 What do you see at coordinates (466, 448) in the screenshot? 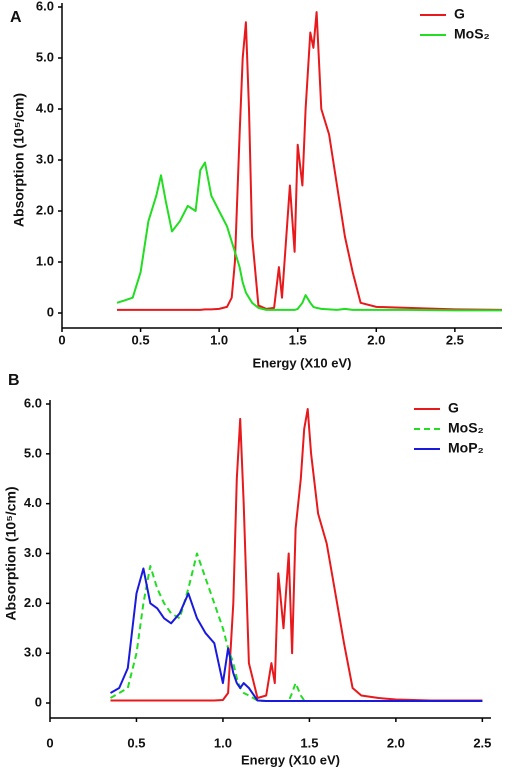
I see `legend-label: MoP₂` at bounding box center [466, 448].